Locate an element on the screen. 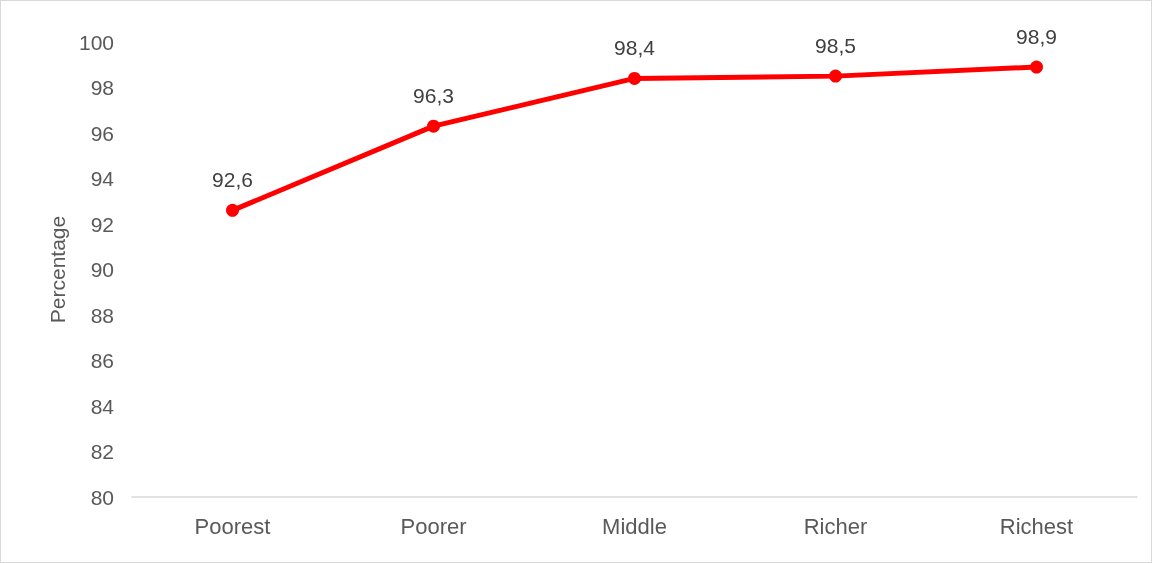 The height and width of the screenshot is (563, 1152). x-tick-label: Richer is located at coordinates (835, 526).